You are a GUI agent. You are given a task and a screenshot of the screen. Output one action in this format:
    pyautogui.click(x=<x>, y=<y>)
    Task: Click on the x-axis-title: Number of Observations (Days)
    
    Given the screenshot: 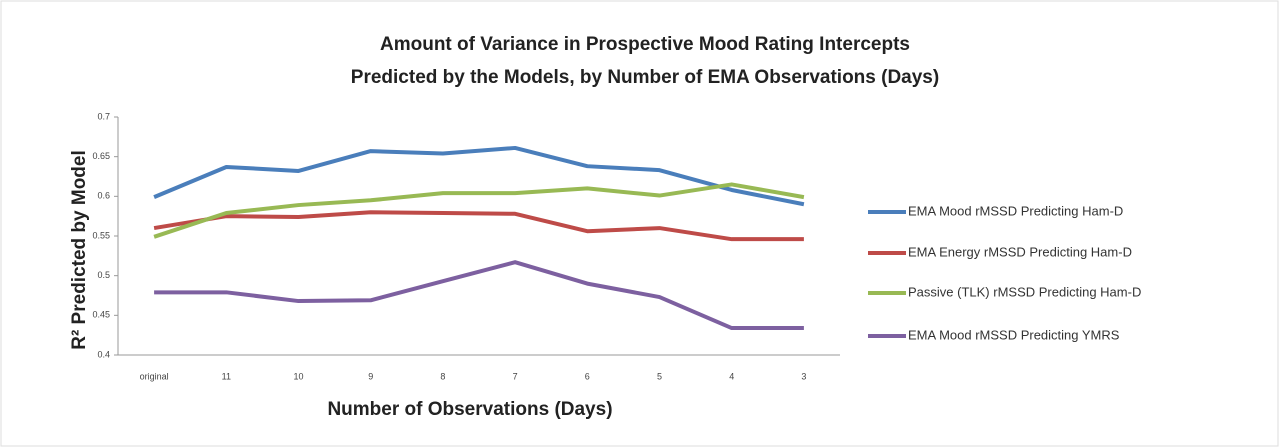 What is the action you would take?
    pyautogui.click(x=469, y=409)
    